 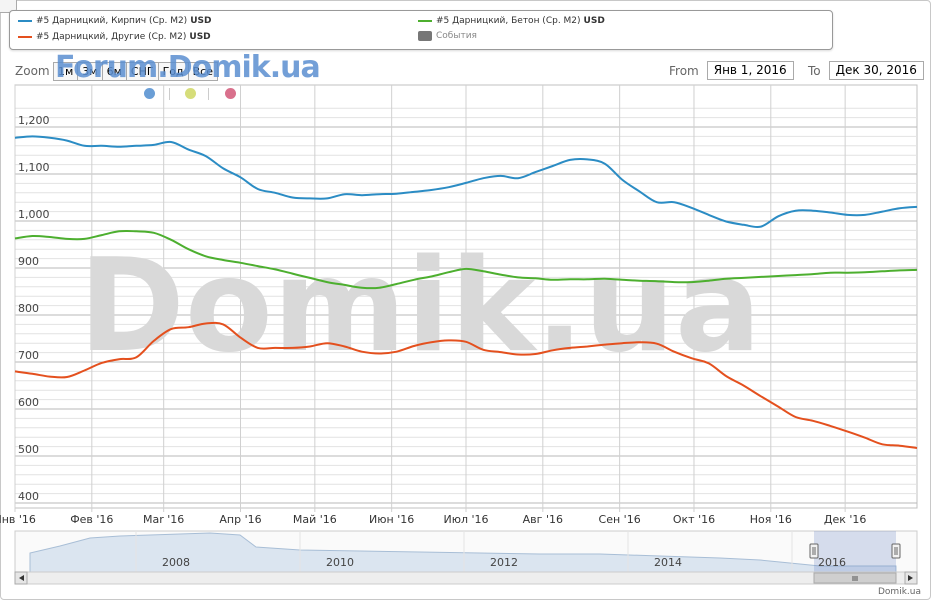 I want to click on legend-unit-other: USD, so click(x=200, y=37).